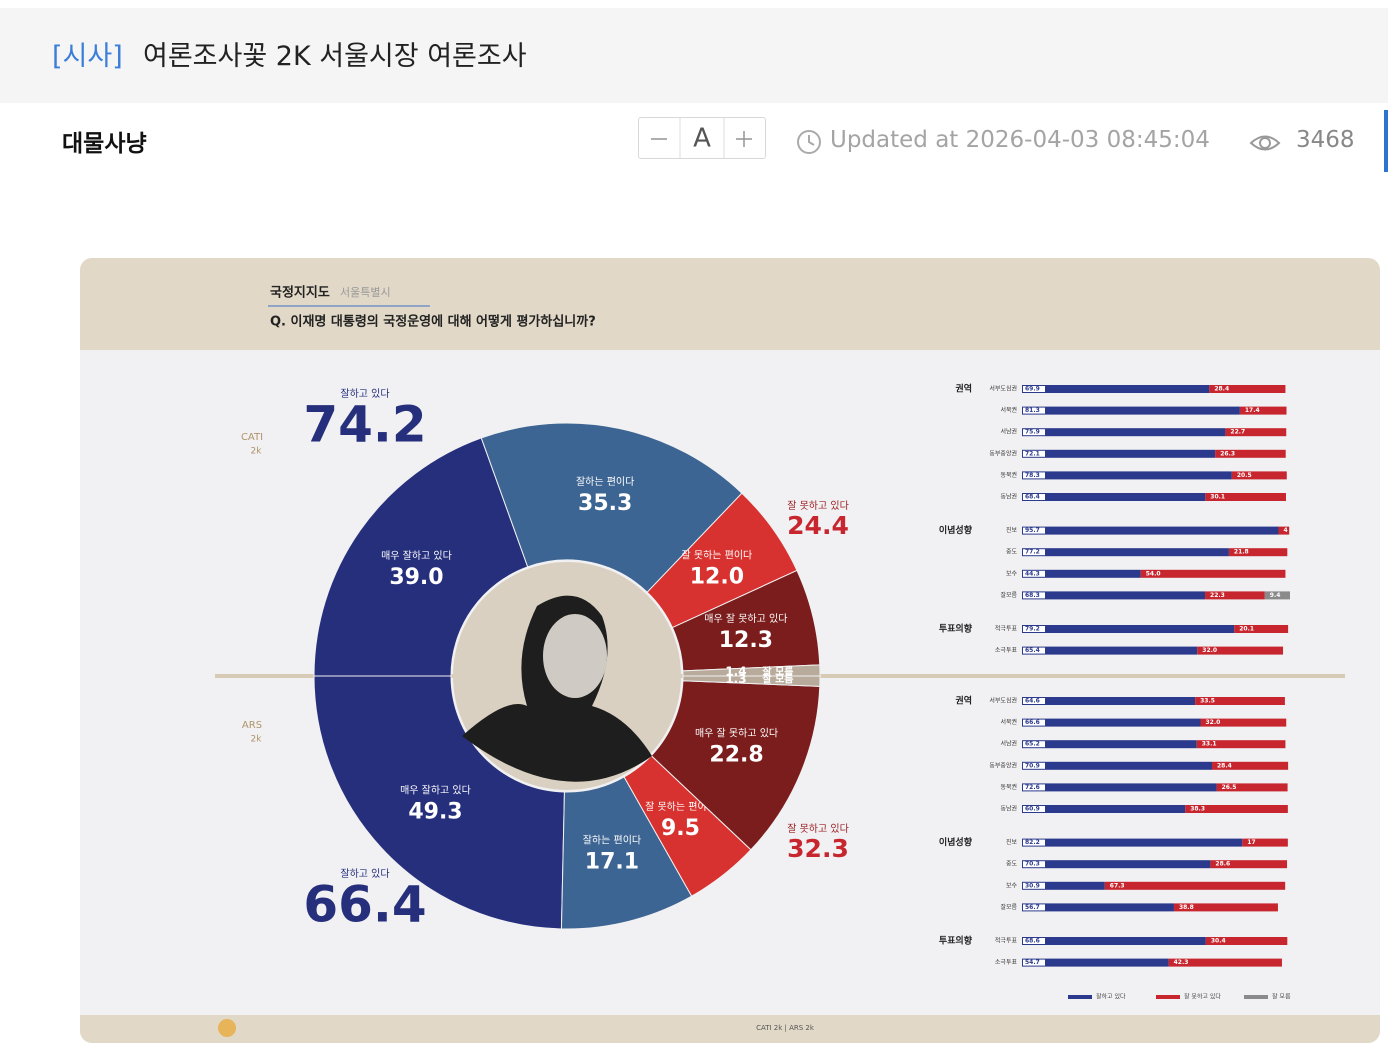 The image size is (1388, 1064). I want to click on question: Q. 이재명 대통령의 국정운영에 대해 어떻게 평가하십니까?, so click(433, 322).